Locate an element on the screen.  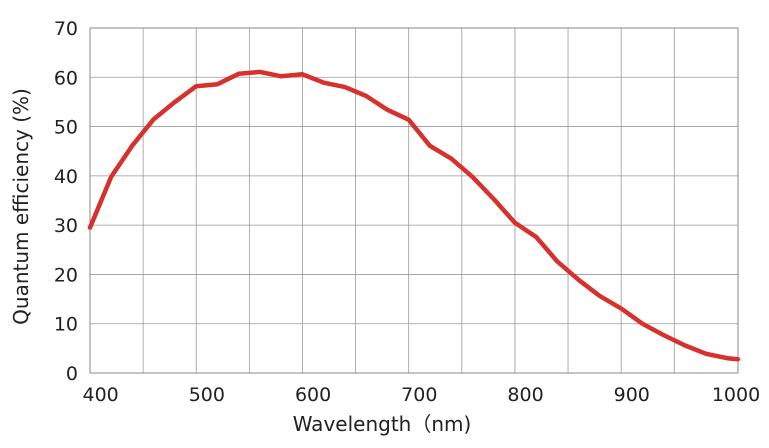
x-axis-title: Wavelength（nm) is located at coordinates (382, 424).